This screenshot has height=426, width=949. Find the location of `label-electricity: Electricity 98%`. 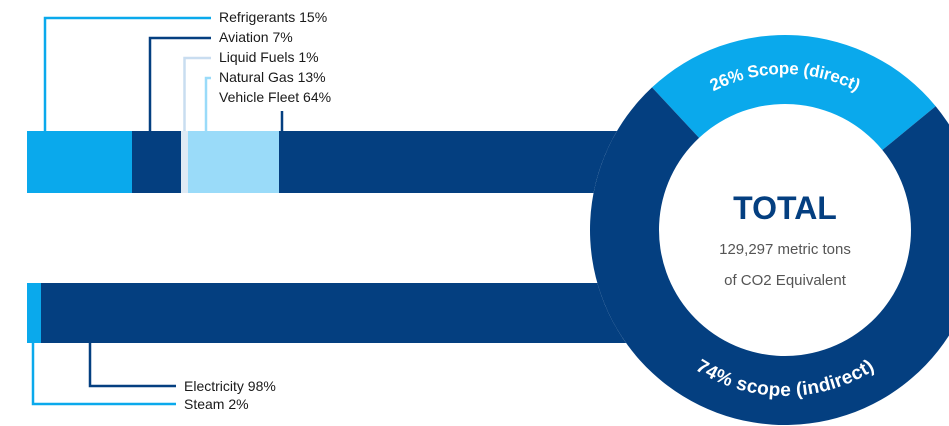

label-electricity: Electricity 98% is located at coordinates (230, 386).